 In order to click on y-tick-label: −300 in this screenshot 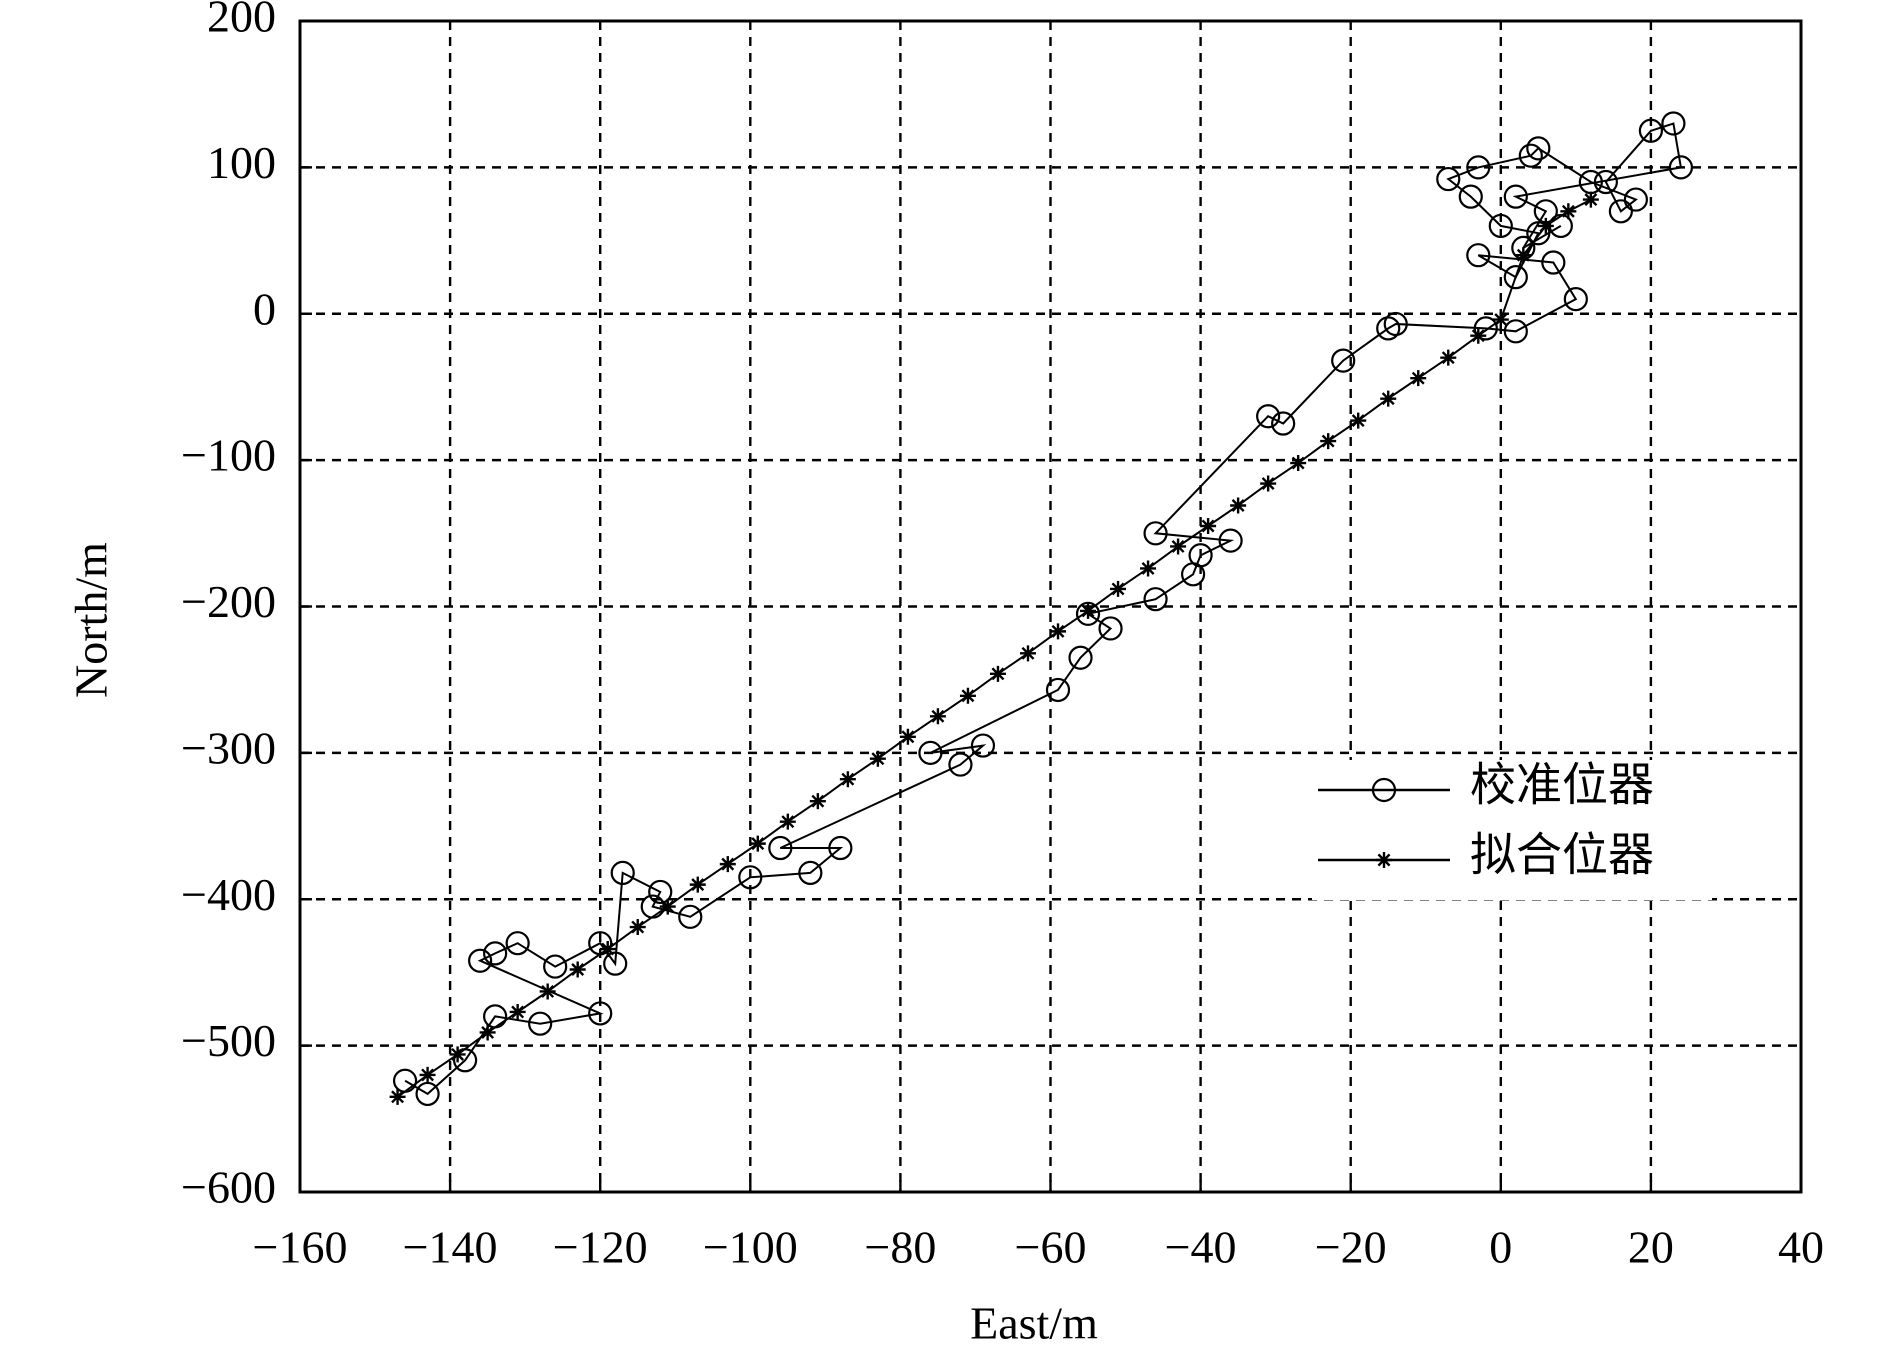, I will do `click(228, 747)`.